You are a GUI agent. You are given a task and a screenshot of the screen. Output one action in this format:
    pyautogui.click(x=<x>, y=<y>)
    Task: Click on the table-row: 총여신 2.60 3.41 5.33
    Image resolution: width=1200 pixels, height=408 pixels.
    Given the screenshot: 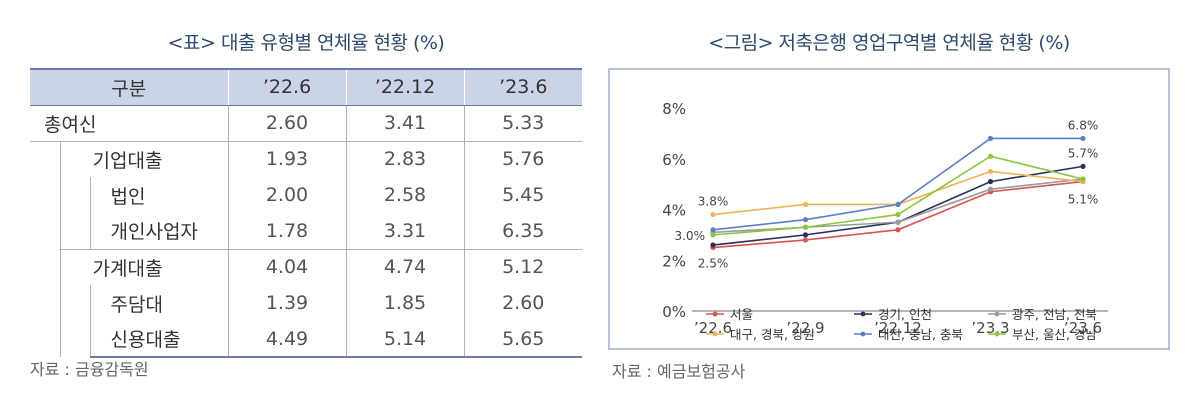 What is the action you would take?
    pyautogui.click(x=306, y=123)
    